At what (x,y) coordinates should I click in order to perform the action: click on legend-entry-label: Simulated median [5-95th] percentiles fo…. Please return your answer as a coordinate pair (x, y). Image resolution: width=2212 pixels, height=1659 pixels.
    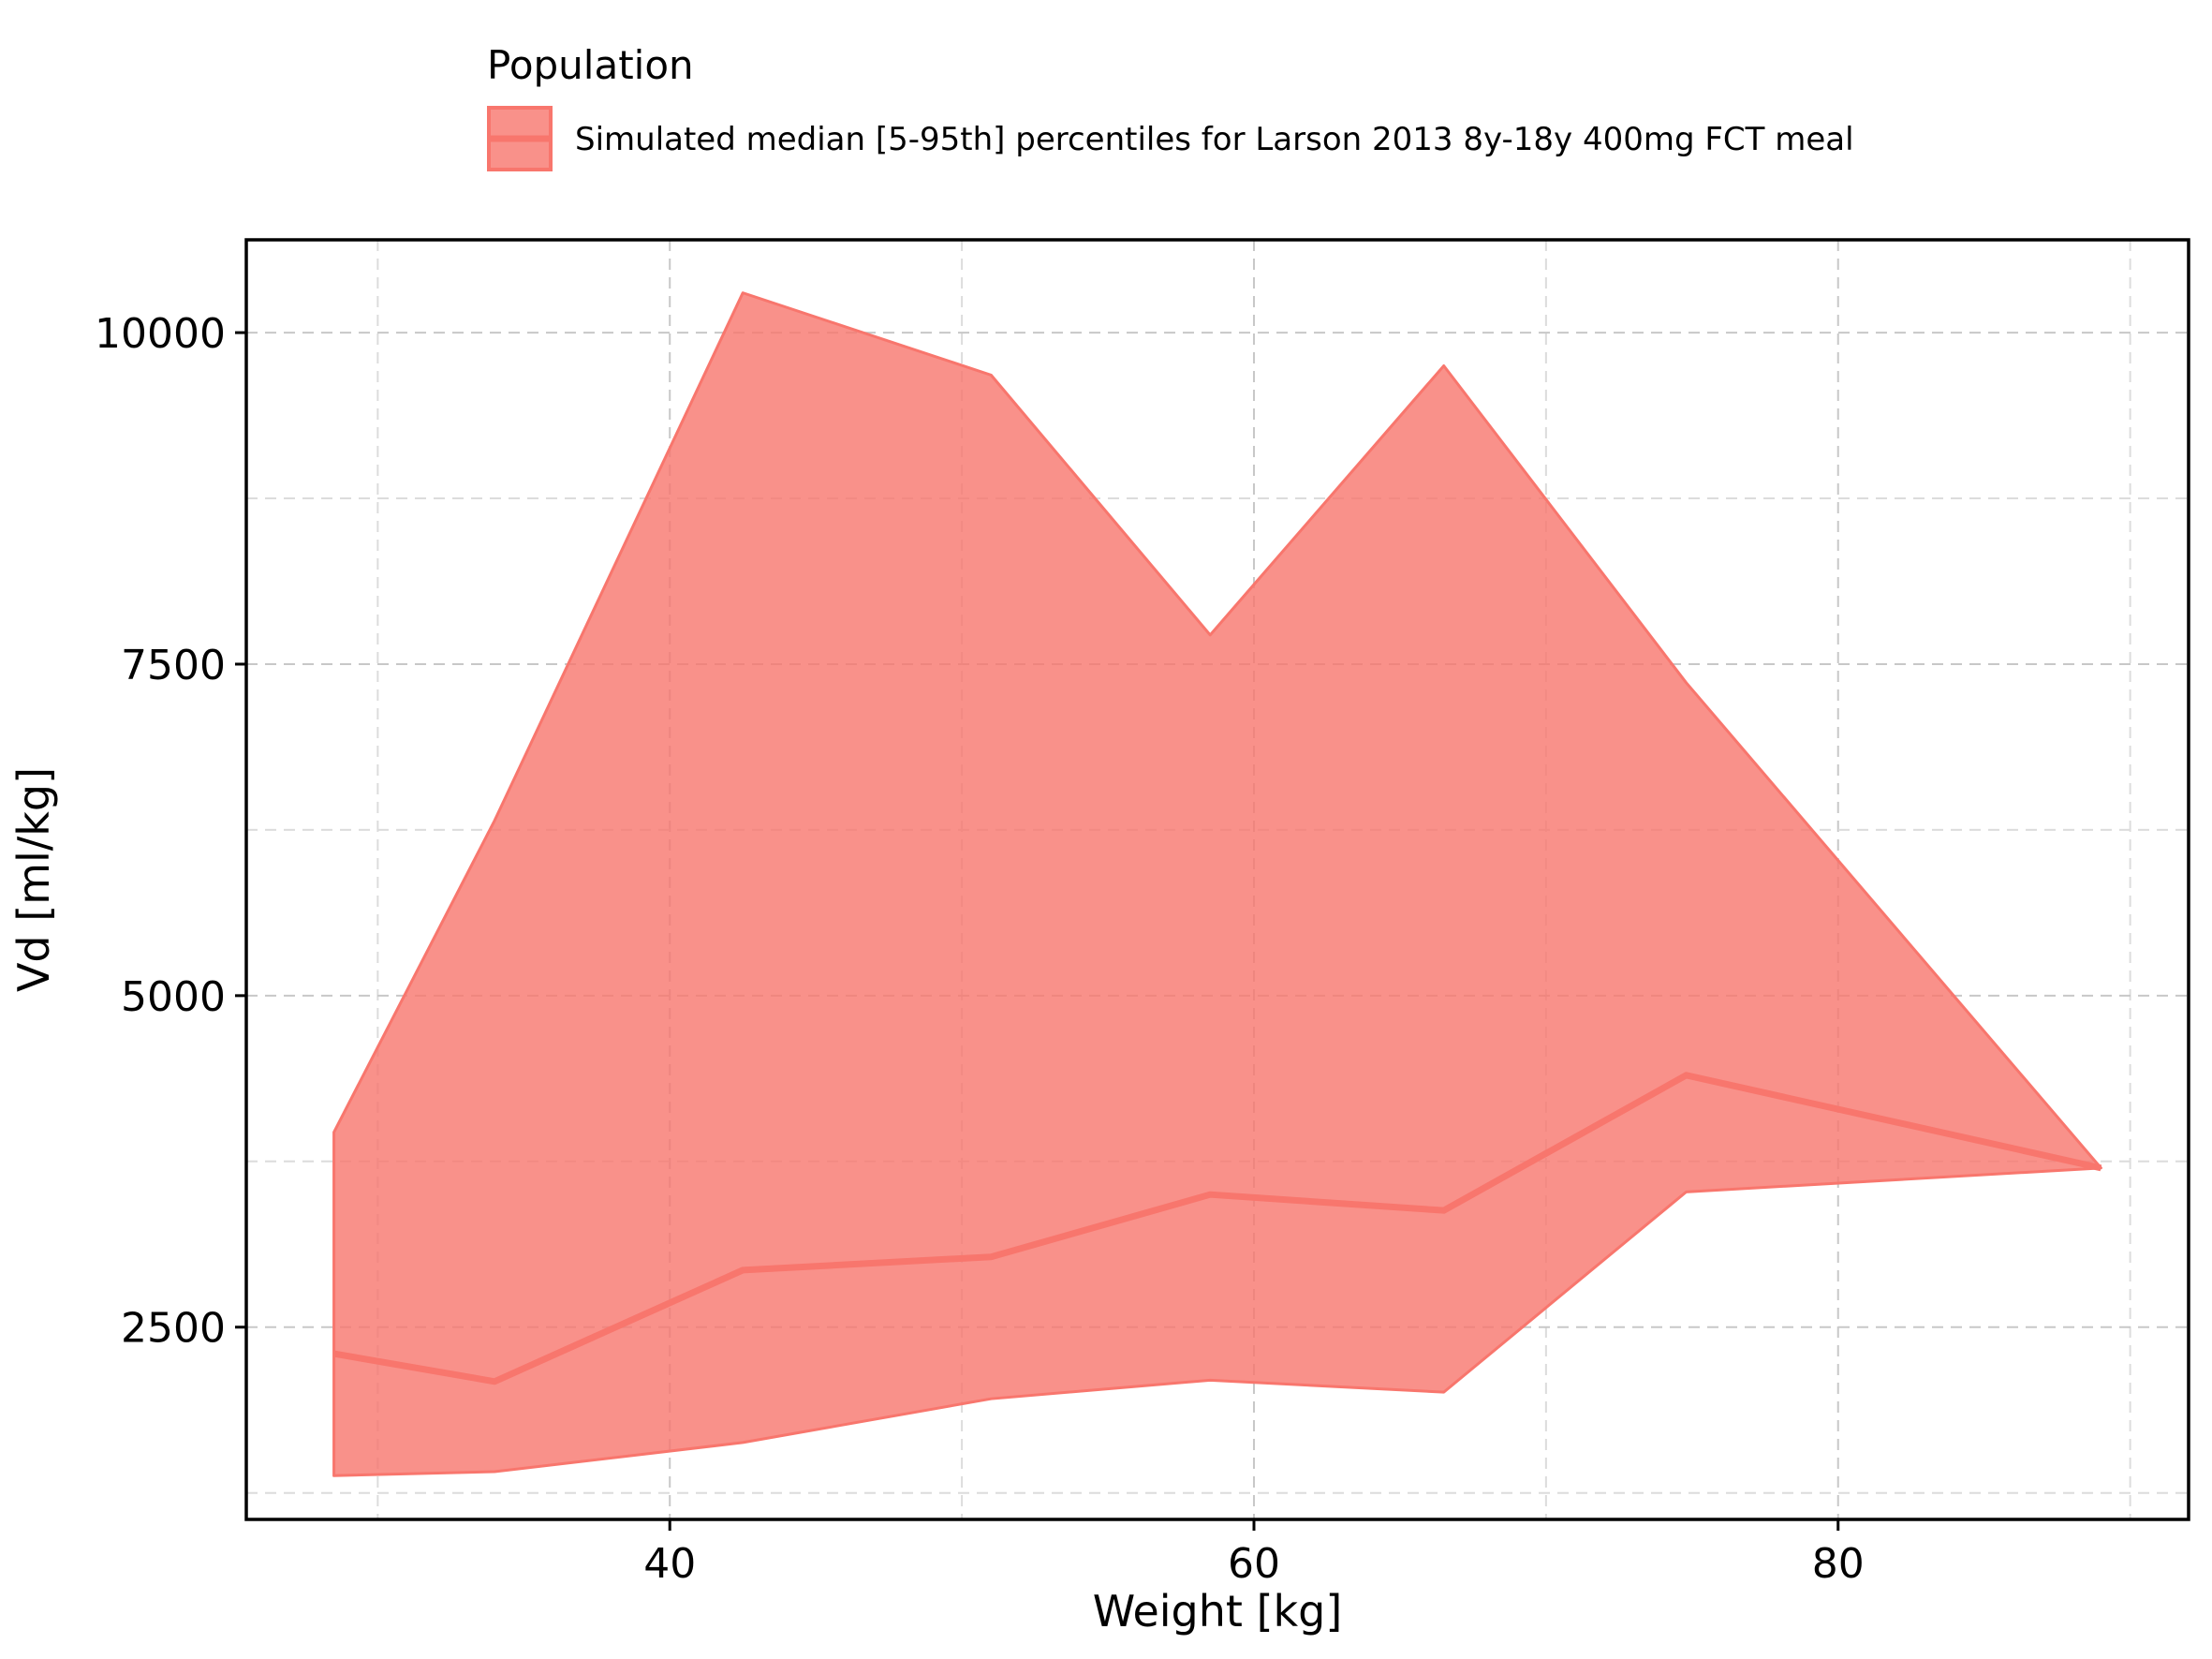
    Looking at the image, I should click on (1214, 139).